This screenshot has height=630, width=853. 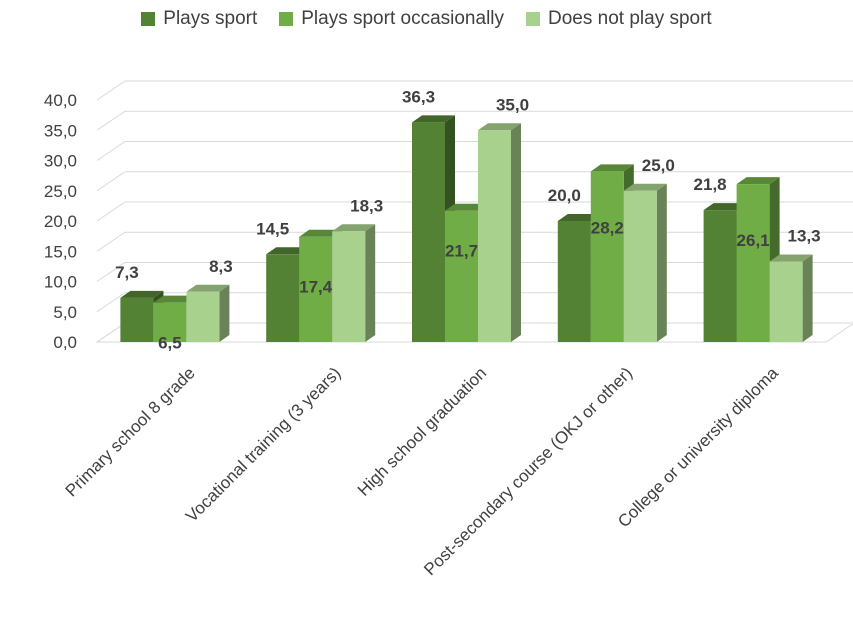 I want to click on data-label: 20,0, so click(x=564, y=195).